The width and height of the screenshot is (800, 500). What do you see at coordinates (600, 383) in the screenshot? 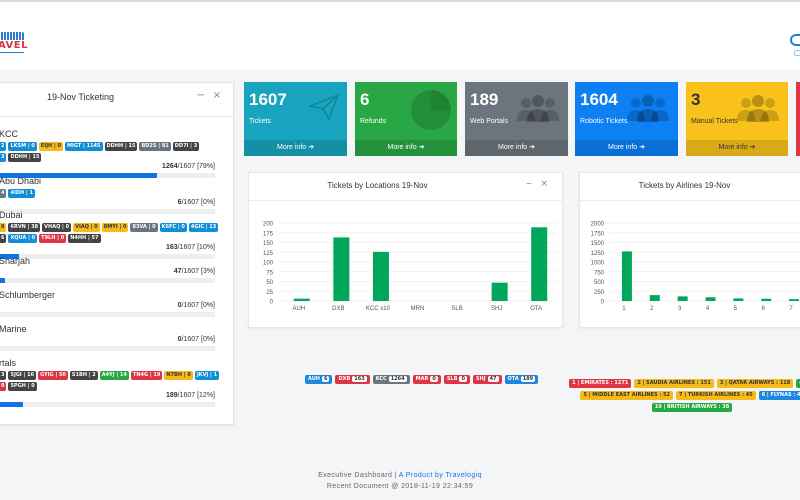
I see `legend-item: 1 | EMIRATES : 1271` at bounding box center [600, 383].